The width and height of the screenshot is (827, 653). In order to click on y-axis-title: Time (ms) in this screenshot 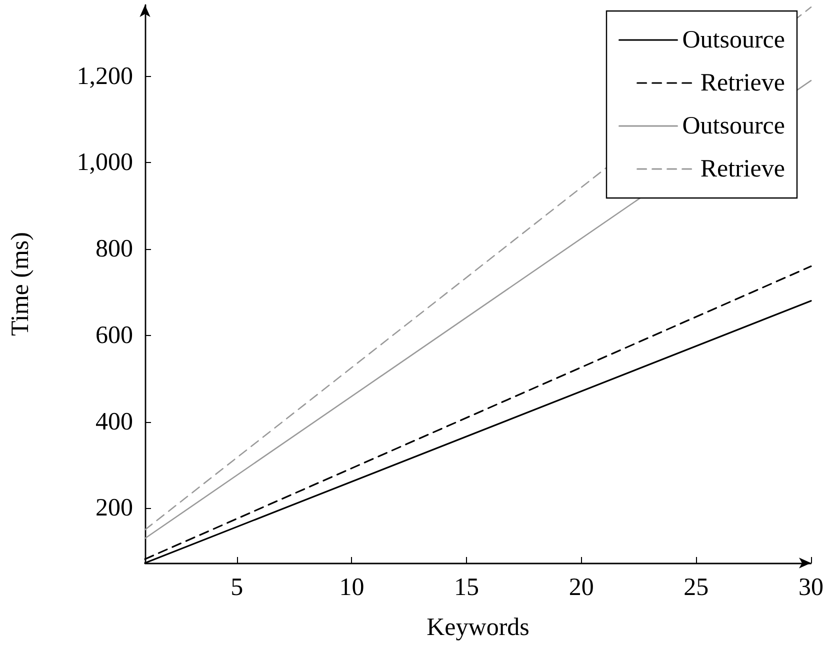, I will do `click(20, 284)`.